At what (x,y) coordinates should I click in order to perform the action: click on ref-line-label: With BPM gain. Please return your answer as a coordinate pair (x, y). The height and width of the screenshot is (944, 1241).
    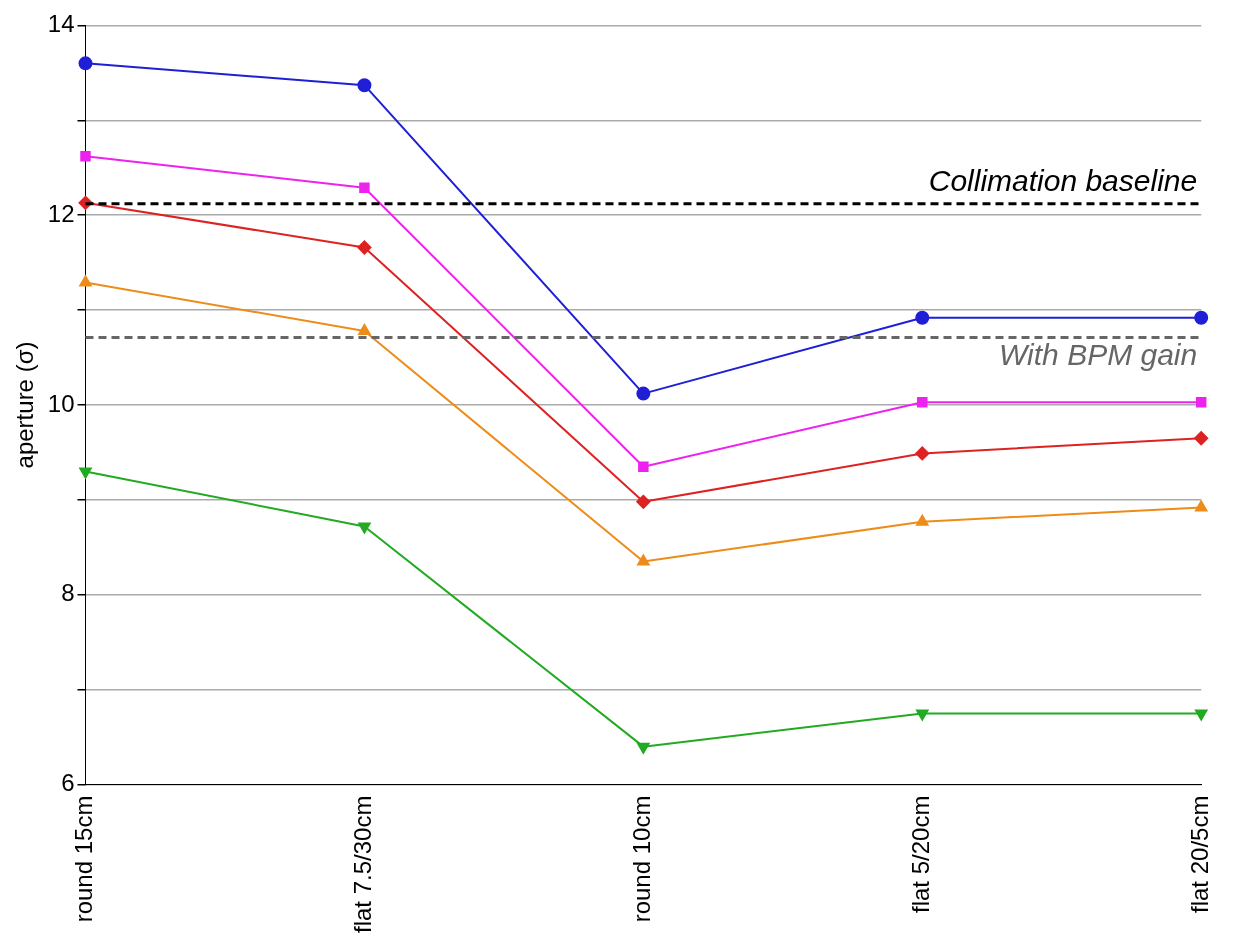
    Looking at the image, I should click on (1098, 354).